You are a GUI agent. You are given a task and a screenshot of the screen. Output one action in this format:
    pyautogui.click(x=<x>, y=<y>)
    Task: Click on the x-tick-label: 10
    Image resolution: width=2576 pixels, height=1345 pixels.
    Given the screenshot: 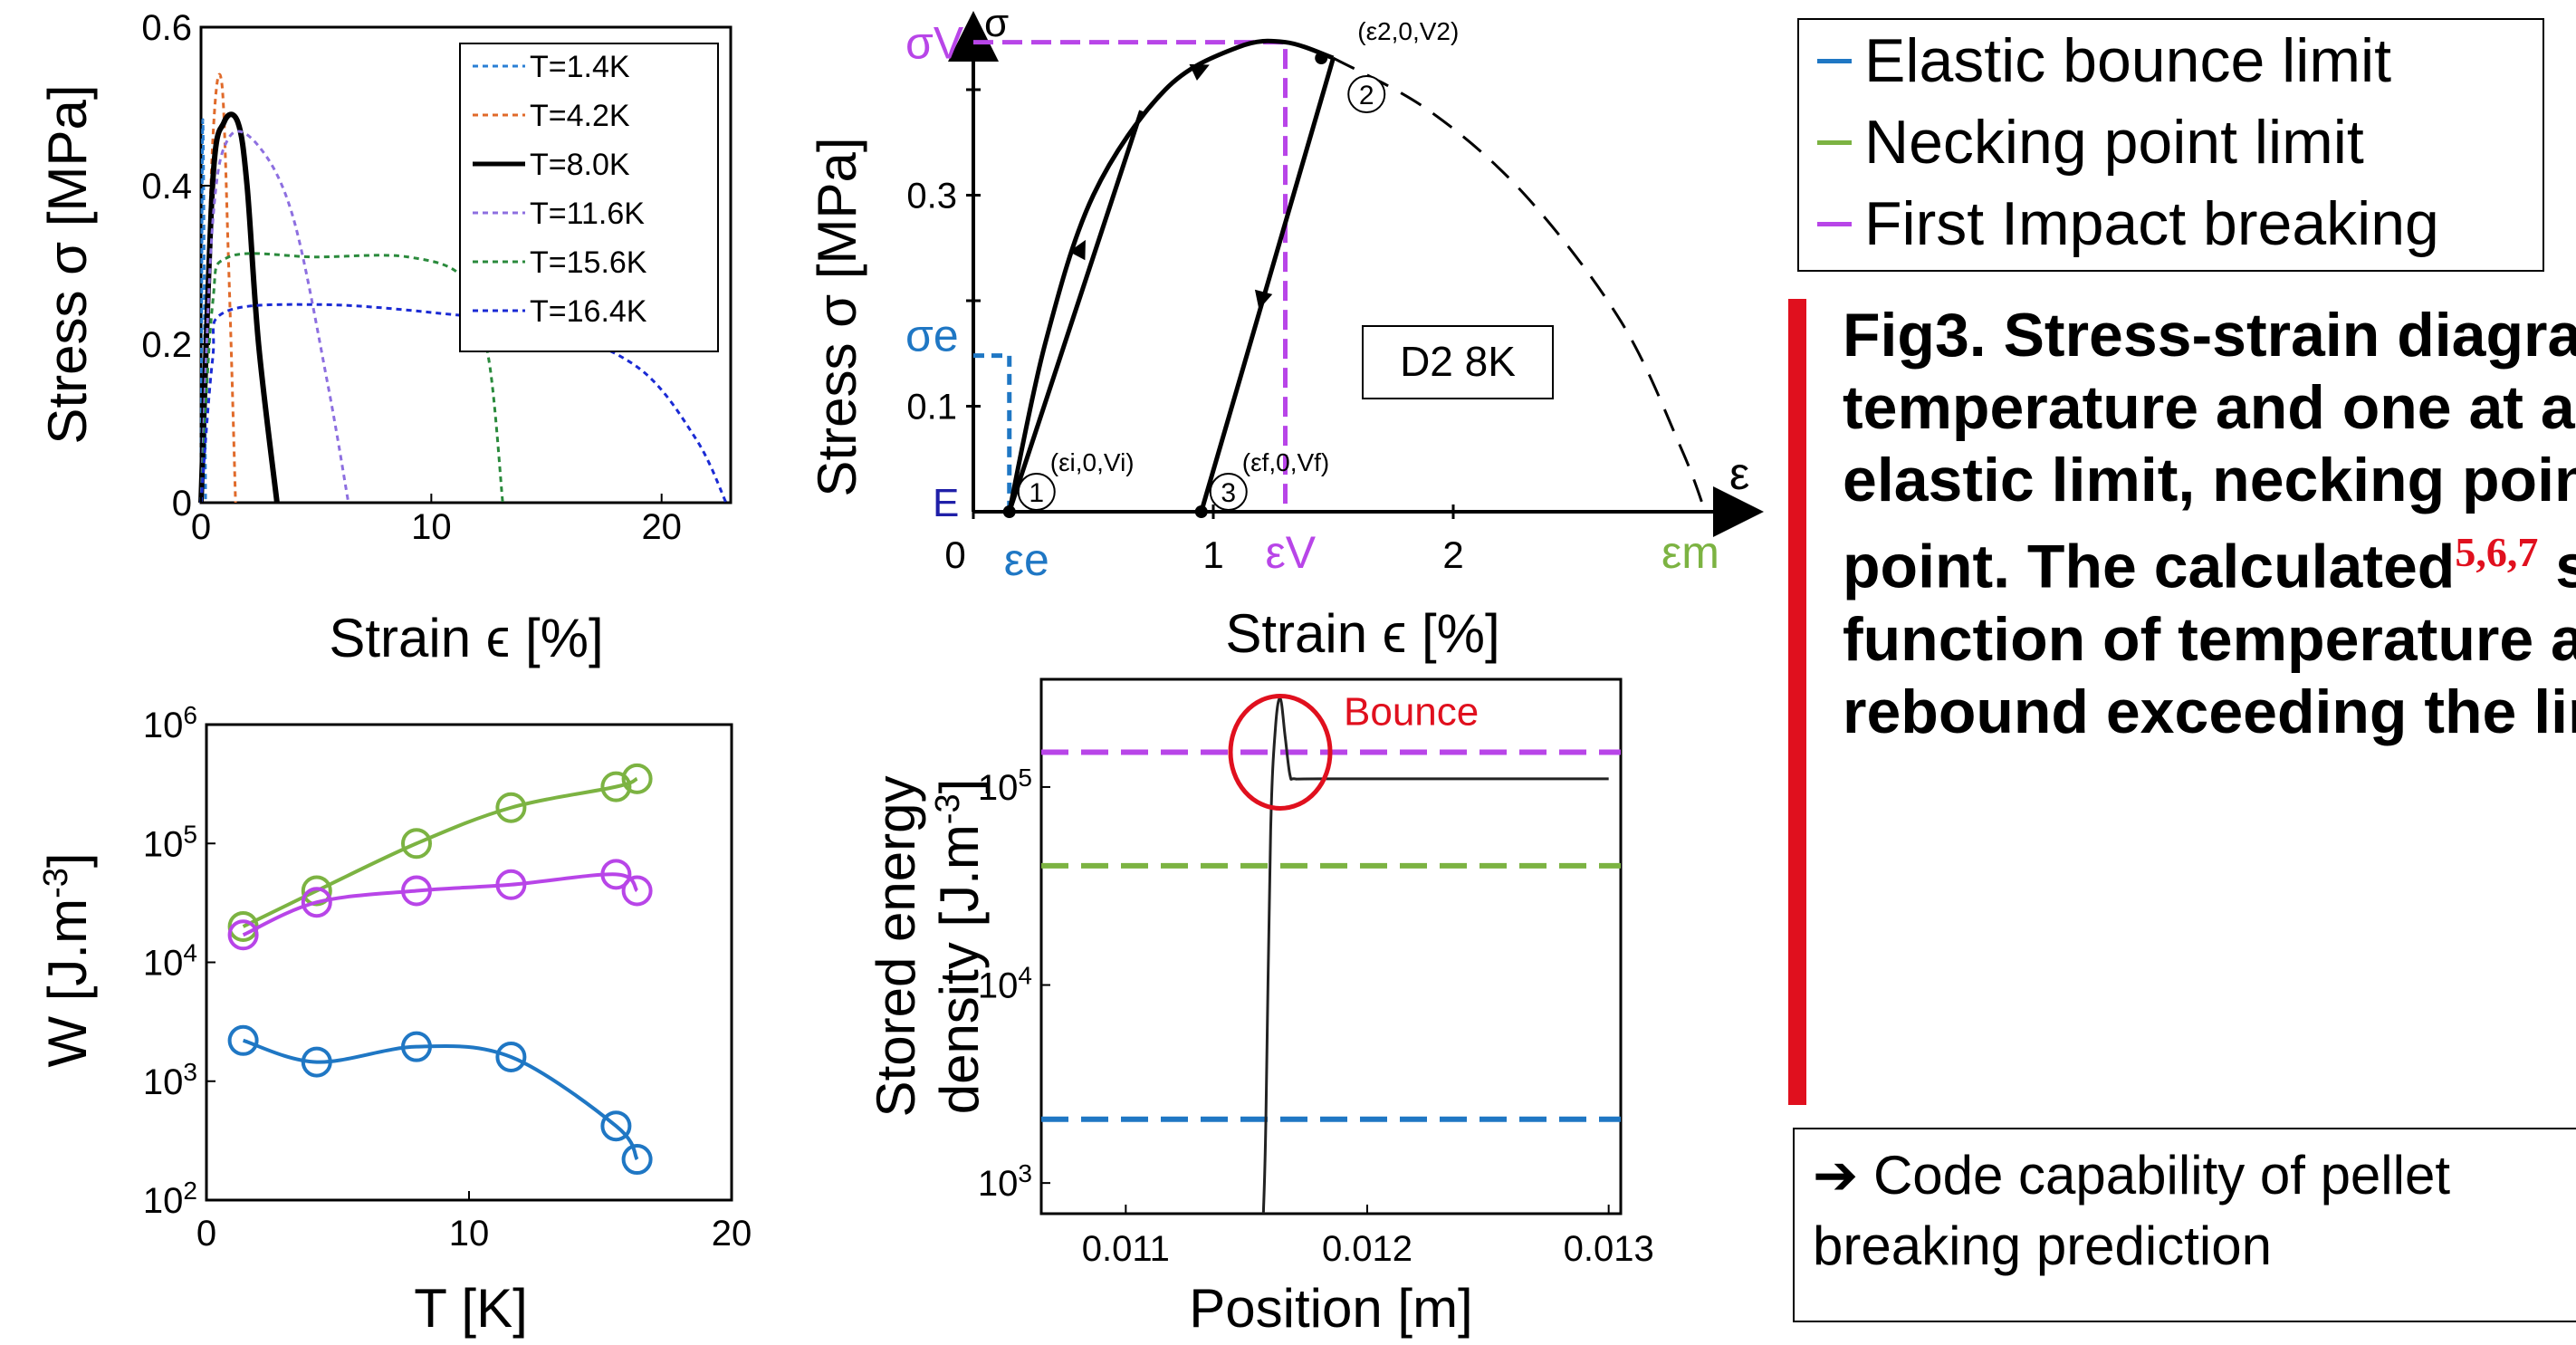 What is the action you would take?
    pyautogui.click(x=469, y=1234)
    